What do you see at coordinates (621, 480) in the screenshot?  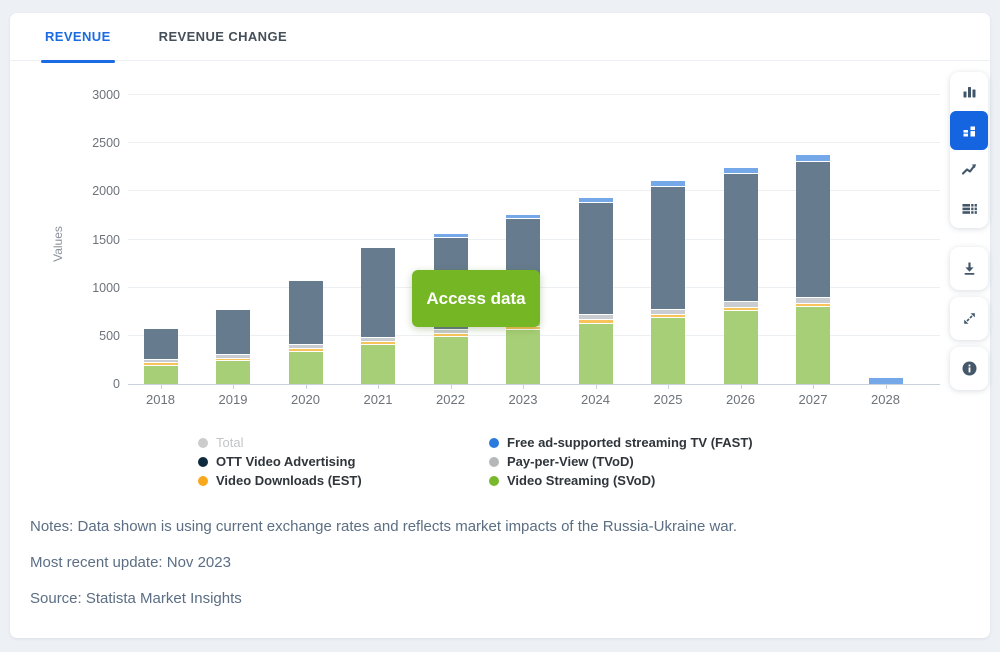 I see `legend-item-video-streaming-svod: Video Streaming (SVoD)` at bounding box center [621, 480].